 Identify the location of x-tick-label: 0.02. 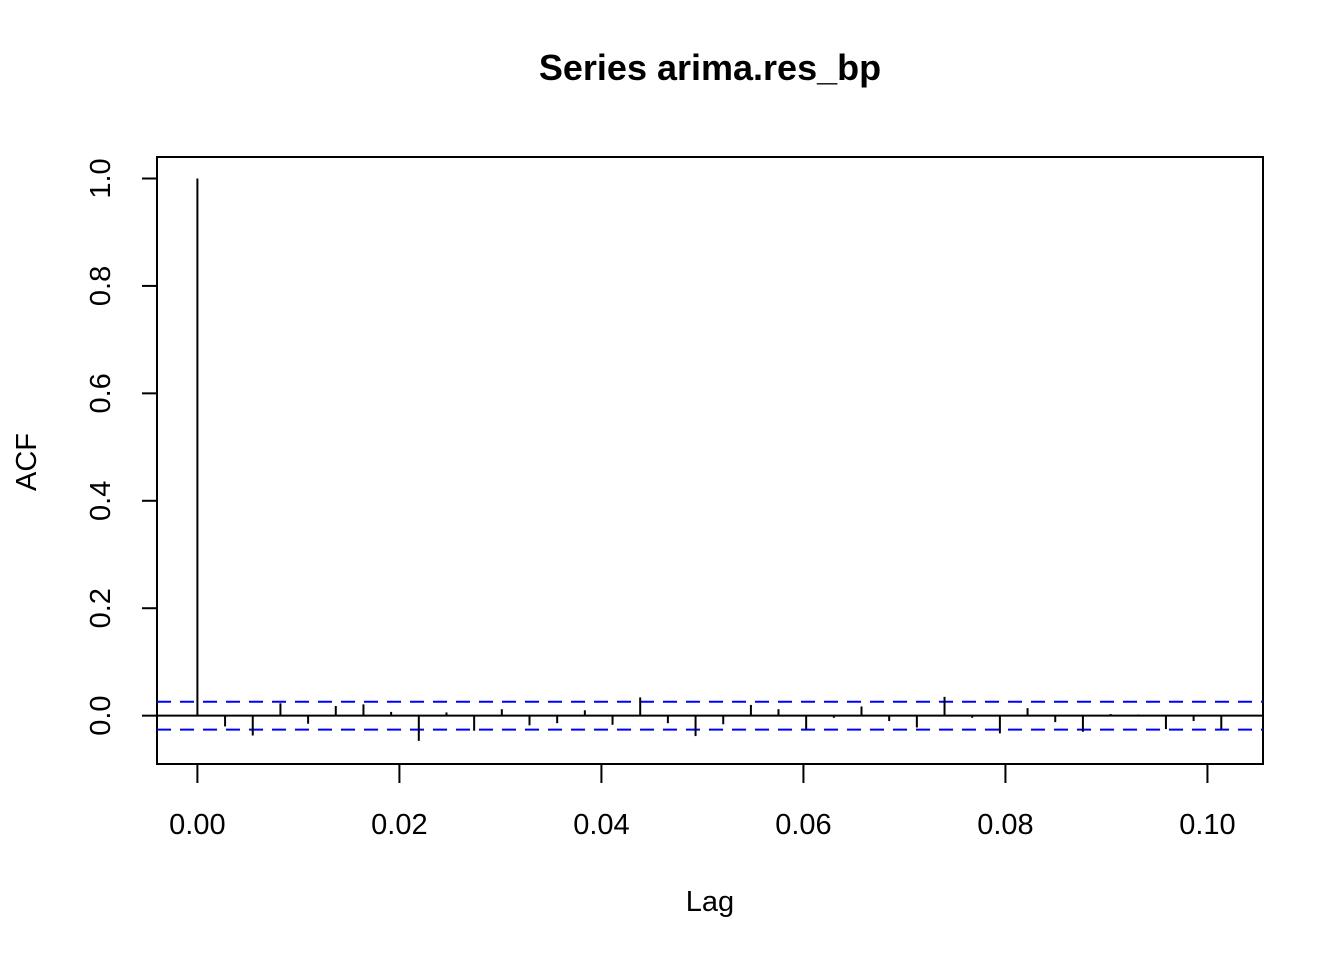
(399, 825).